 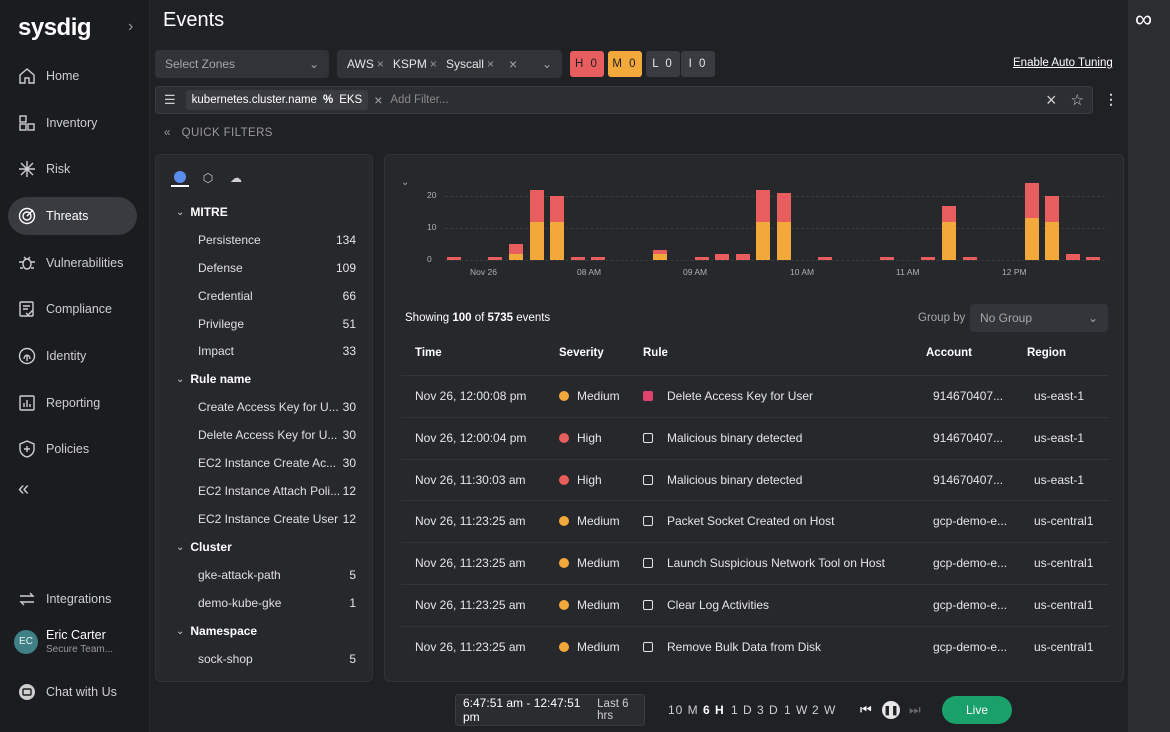 I want to click on zones-select: Select Zones ⌄, so click(x=242, y=64).